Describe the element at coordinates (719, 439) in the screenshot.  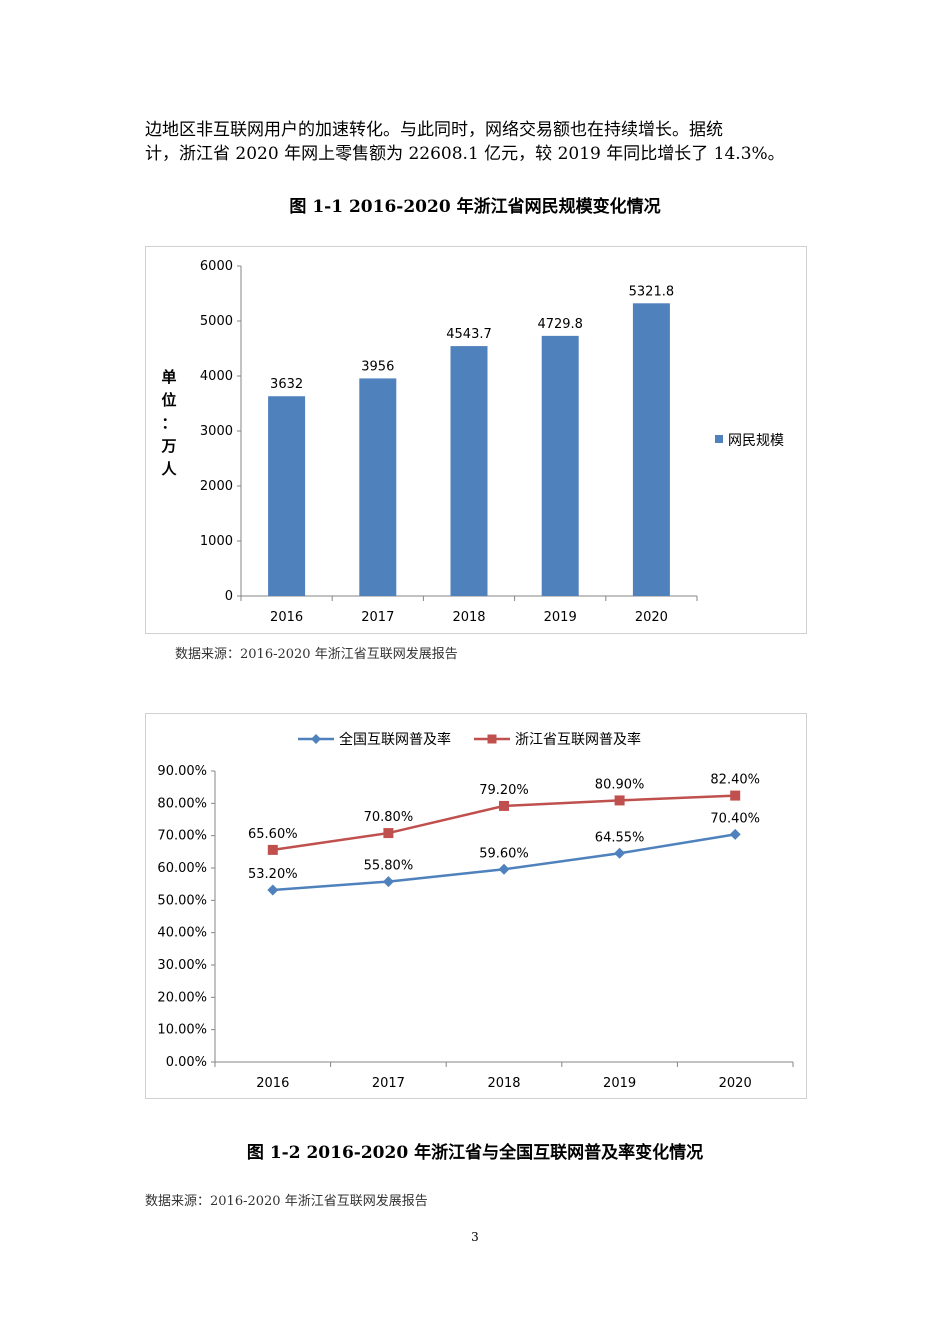
I see `legend-swatch-bar` at that location.